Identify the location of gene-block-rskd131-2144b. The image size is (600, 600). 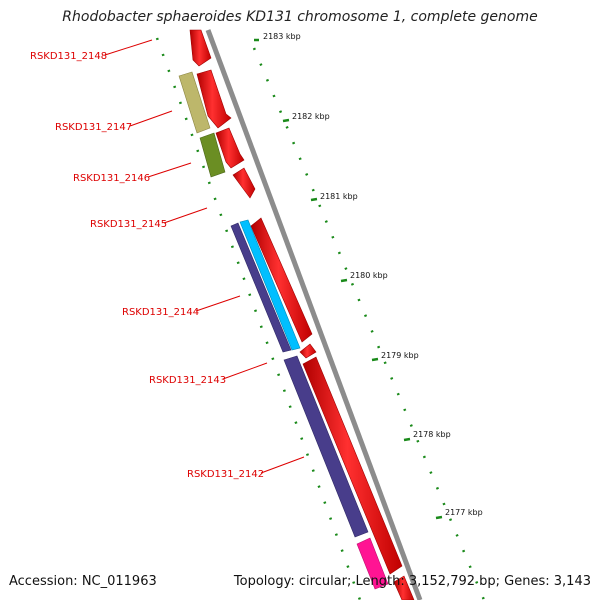
(270, 285).